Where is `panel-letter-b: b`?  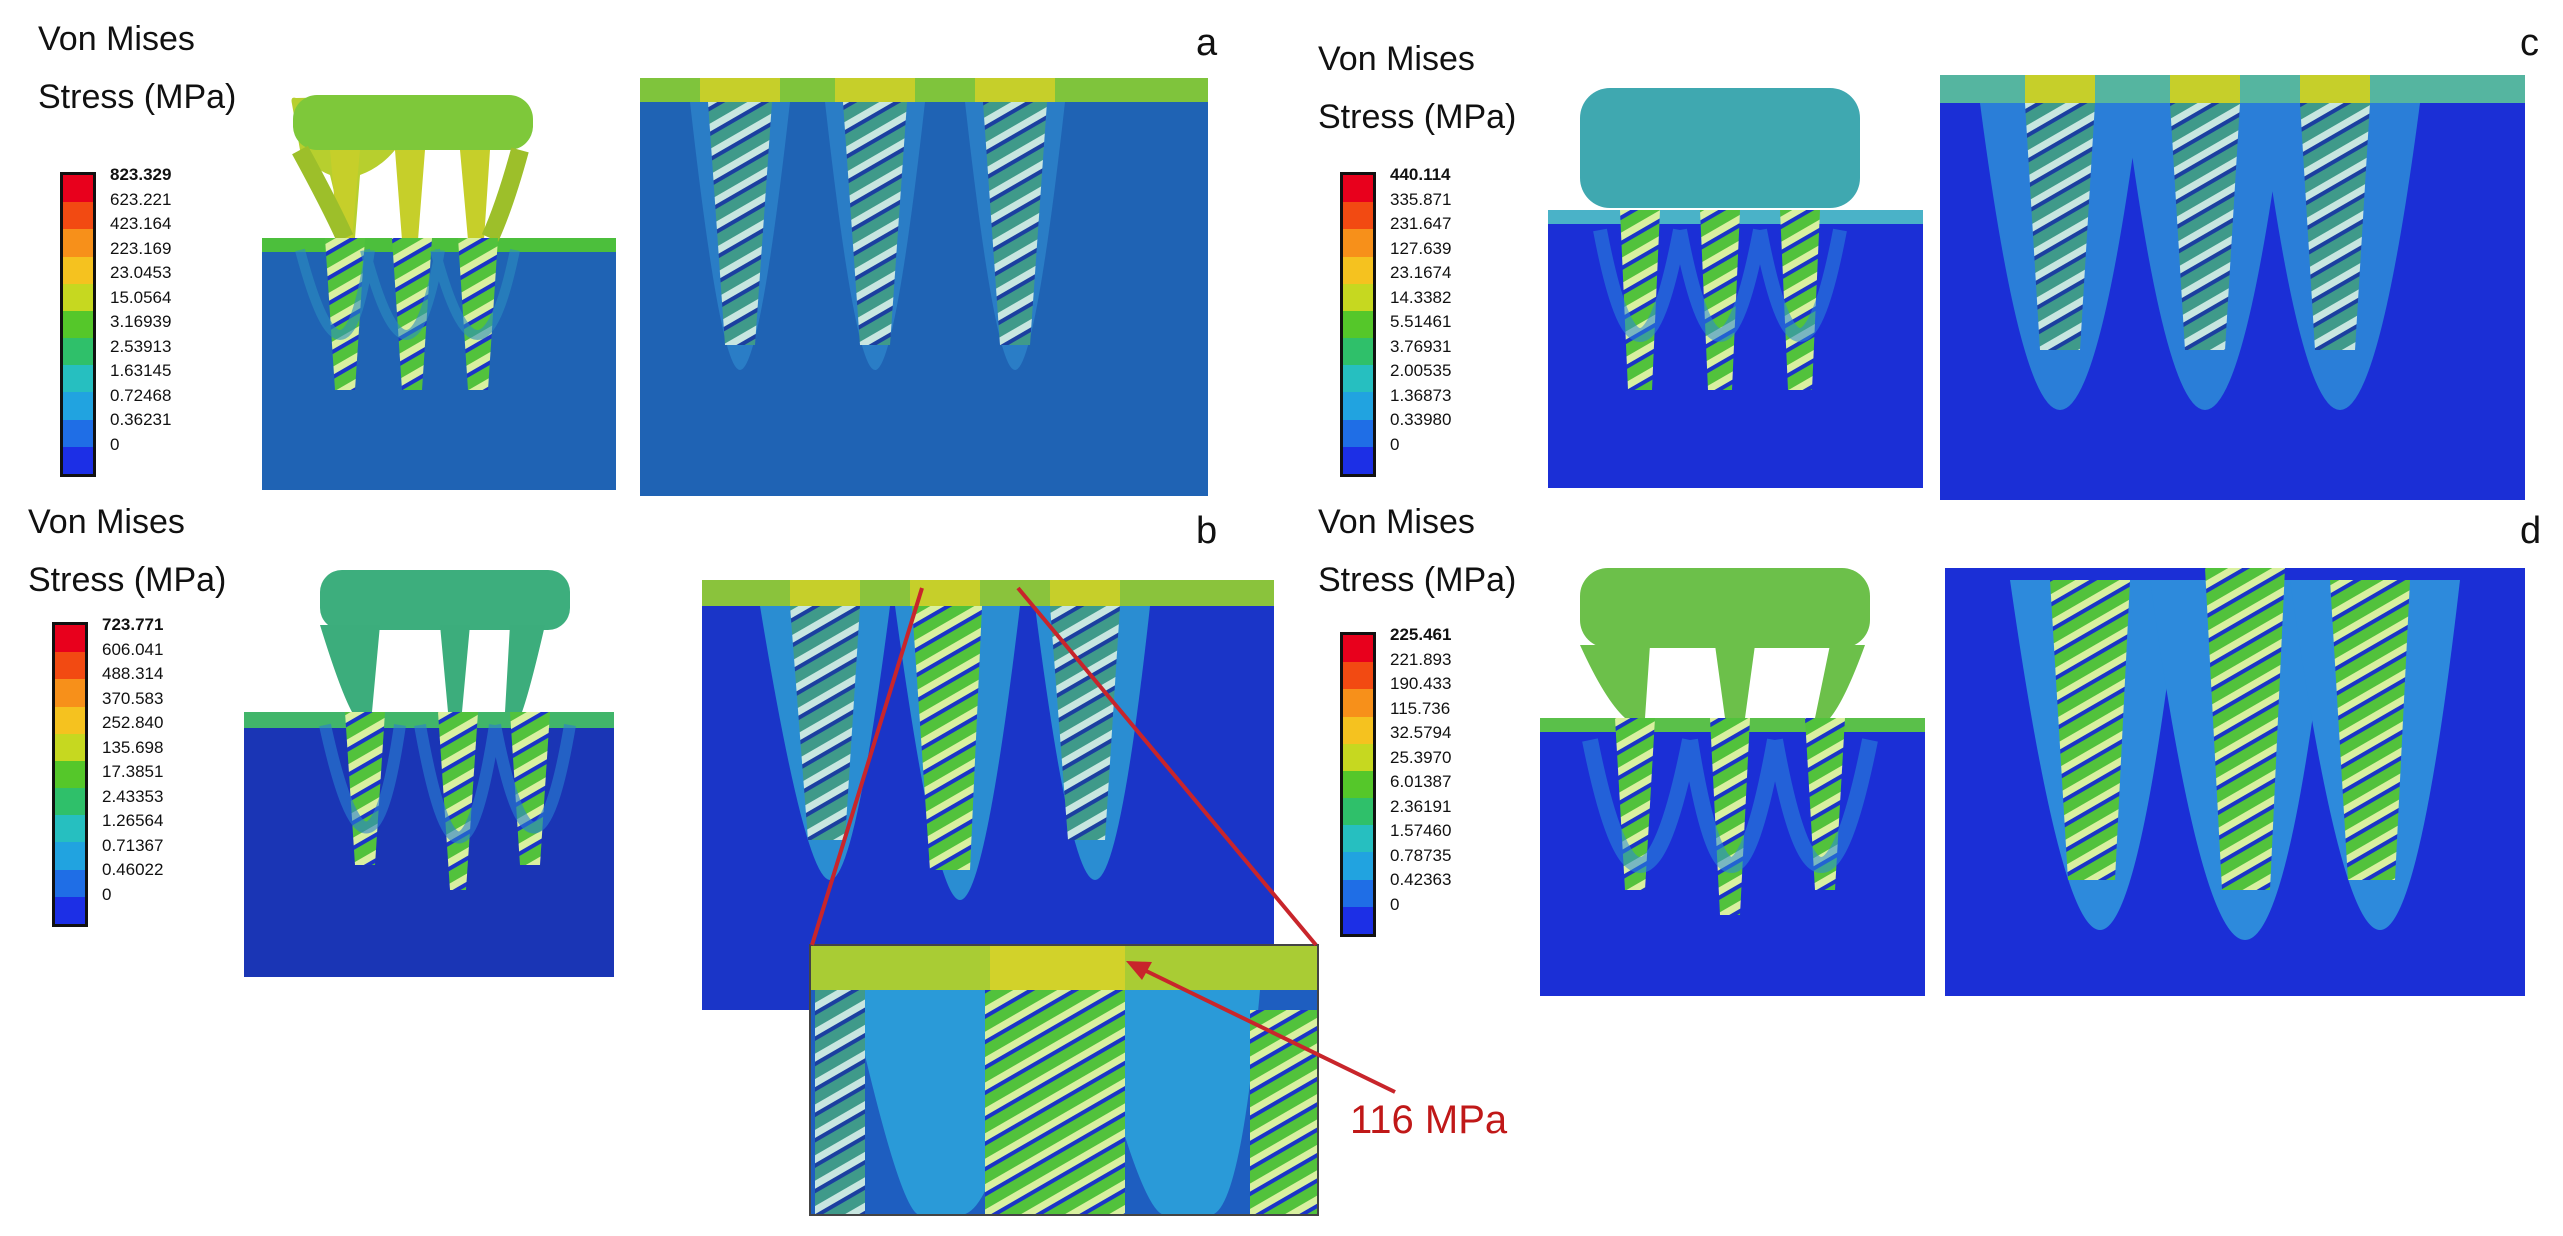
panel-letter-b: b is located at coordinates (1207, 531).